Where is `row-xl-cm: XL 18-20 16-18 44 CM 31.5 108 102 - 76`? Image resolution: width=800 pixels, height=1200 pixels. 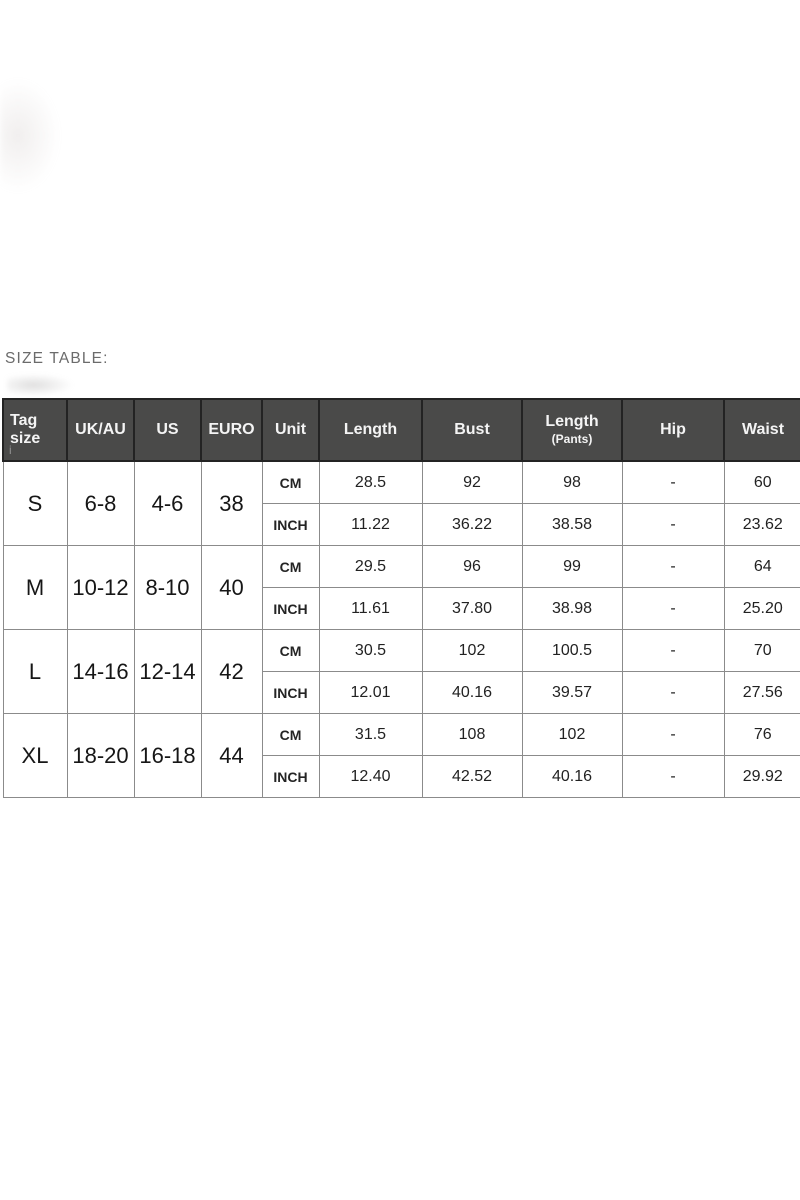
row-xl-cm: XL 18-20 16-18 44 CM 31.5 108 102 - 76 is located at coordinates (401, 755).